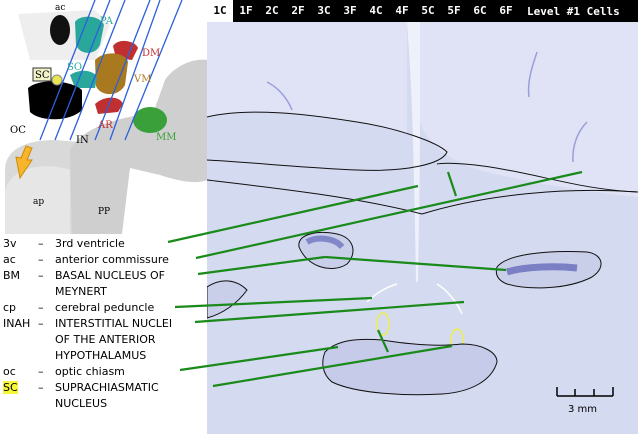 Image resolution: width=638 pixels, height=438 pixels. What do you see at coordinates (64, 243) in the screenshot?
I see `legend-item-3v: 3v – 3rd ventricle` at bounding box center [64, 243].